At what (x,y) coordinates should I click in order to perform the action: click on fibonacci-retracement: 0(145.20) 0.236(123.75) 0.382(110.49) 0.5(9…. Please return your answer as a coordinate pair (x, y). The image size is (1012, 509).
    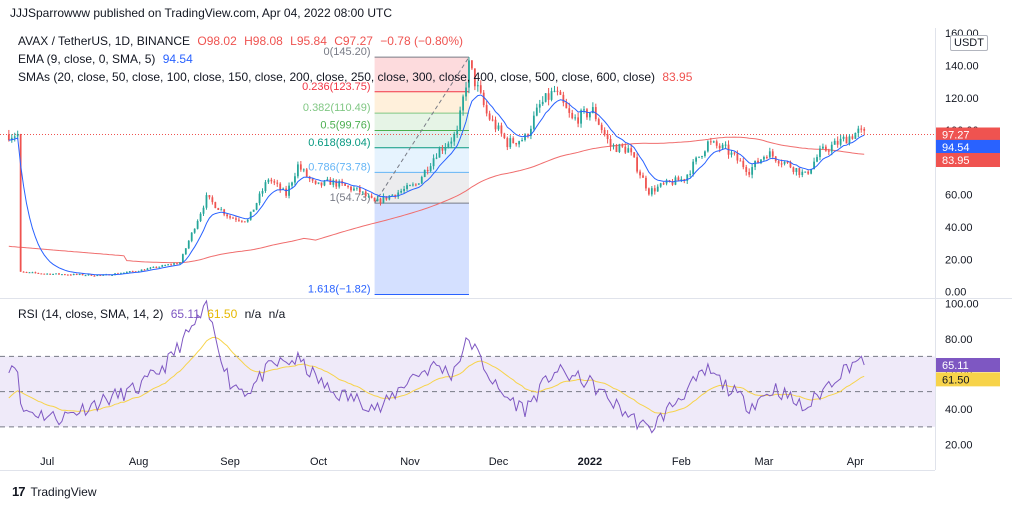
    Looking at the image, I should click on (386, 170).